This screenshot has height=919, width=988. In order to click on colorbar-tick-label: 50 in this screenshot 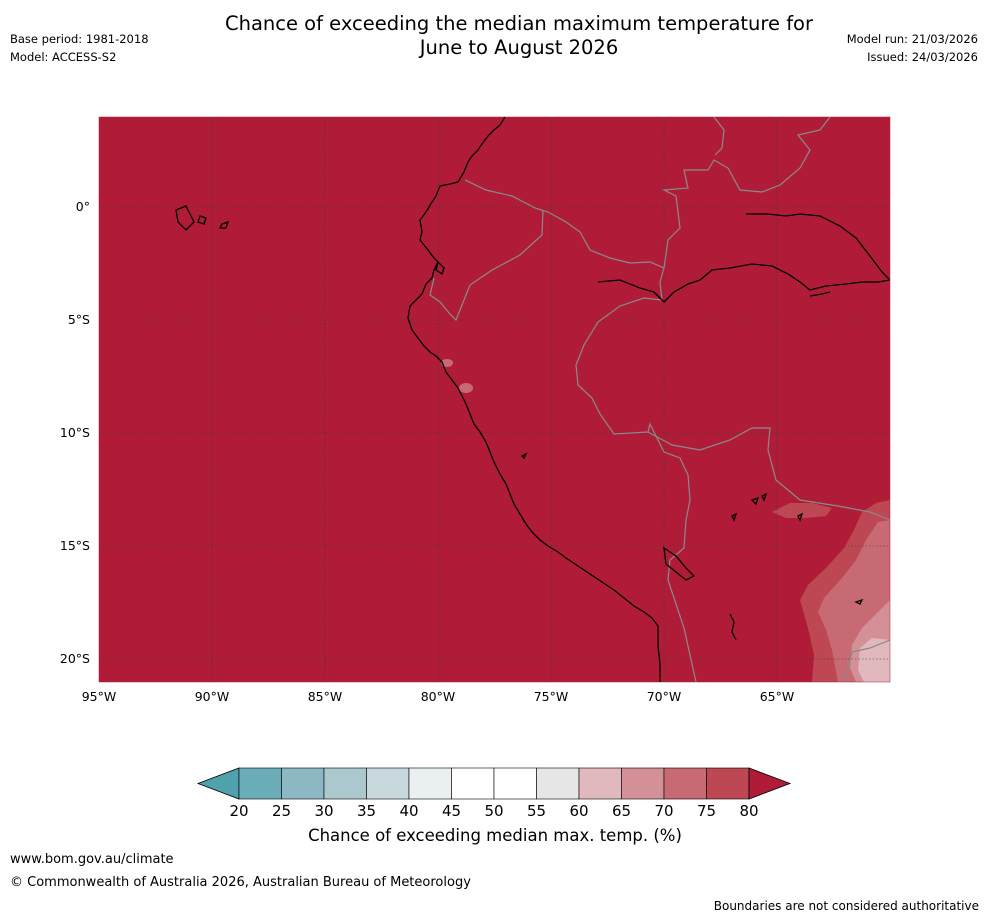, I will do `click(493, 811)`.